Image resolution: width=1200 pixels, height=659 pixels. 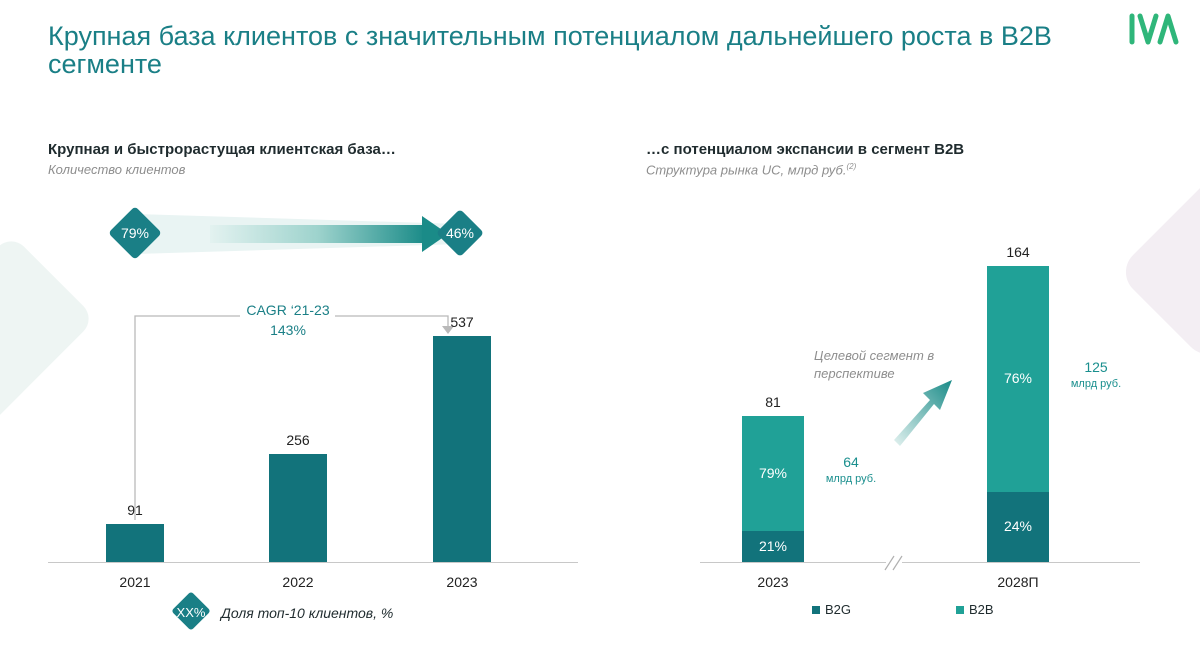 I want to click on x-tick-label: 2021, so click(x=135, y=582).